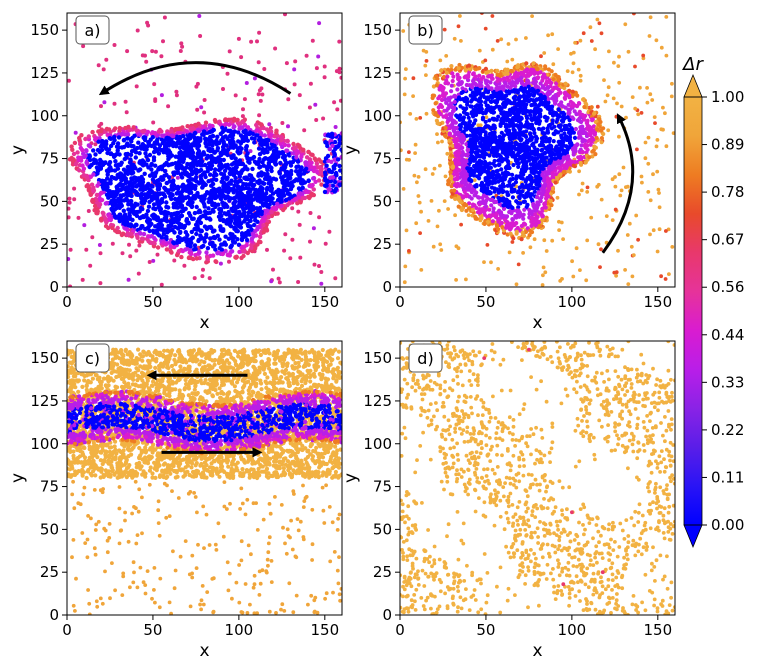  I want to click on y-tick-label: 125, so click(44, 73).